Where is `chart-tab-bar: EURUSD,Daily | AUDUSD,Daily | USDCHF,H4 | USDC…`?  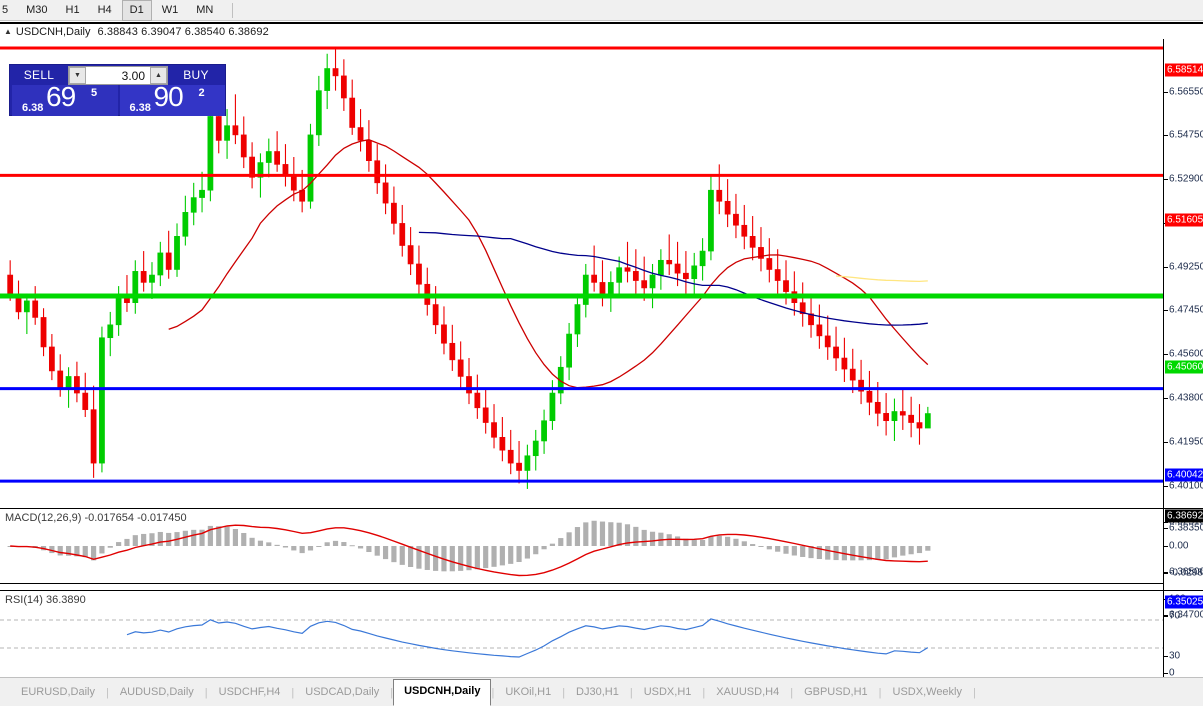 chart-tab-bar: EURUSD,Daily | AUDUSD,Daily | USDCHF,H4 | USDC… is located at coordinates (601, 691).